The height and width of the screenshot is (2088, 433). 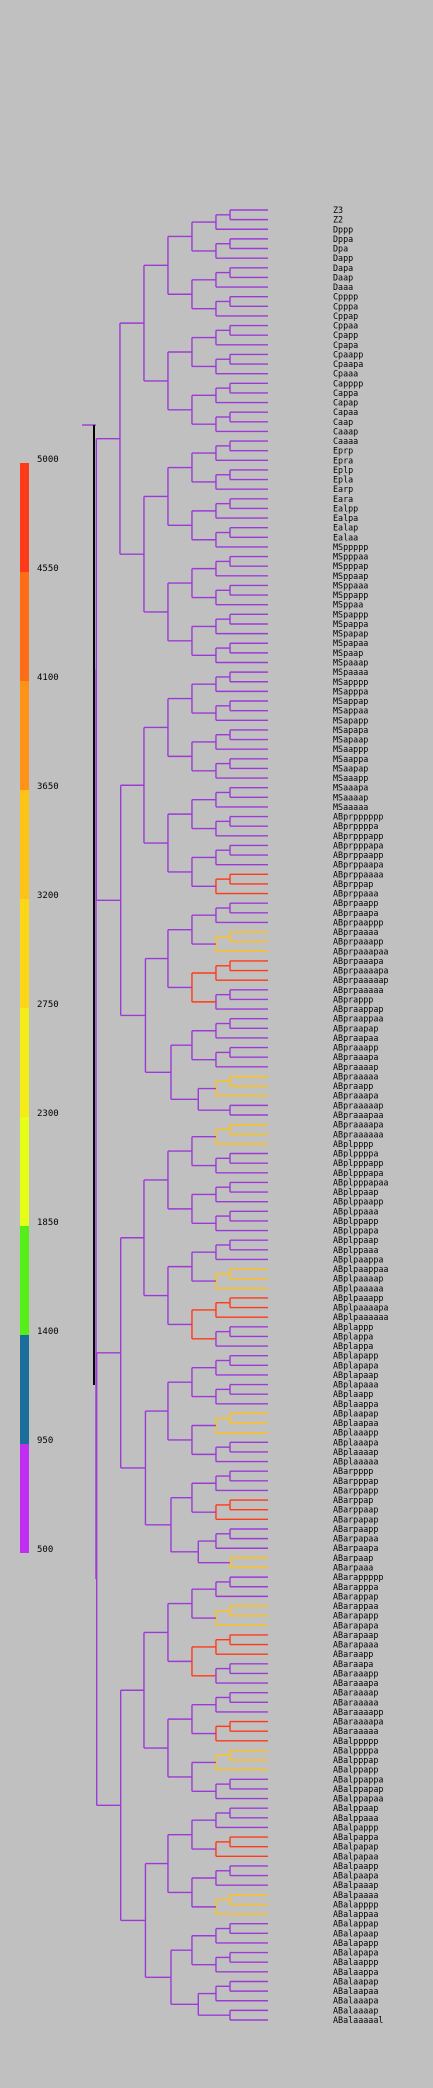 I want to click on leaf-label: ABarapaap, so click(x=355, y=1635).